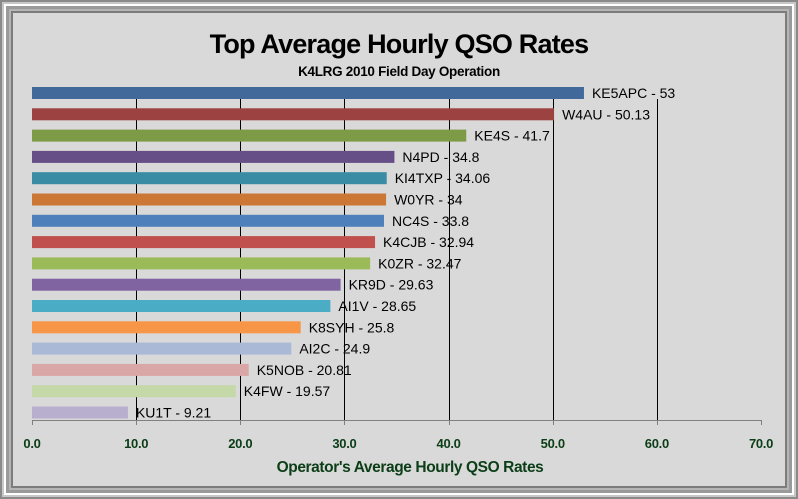  I want to click on bar-ki4txp, so click(209, 178).